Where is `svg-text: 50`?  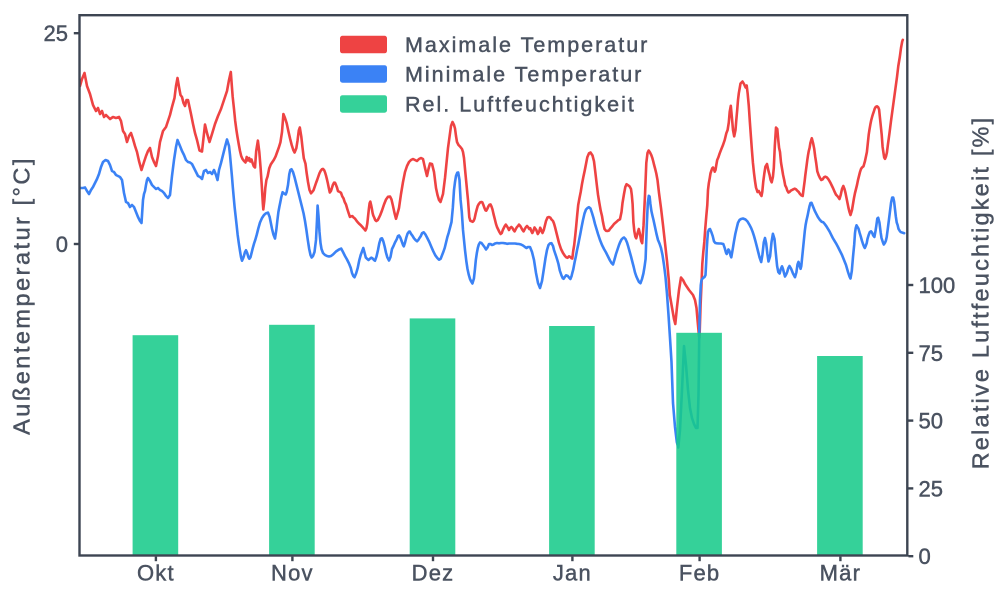
svg-text: 50 is located at coordinates (931, 421).